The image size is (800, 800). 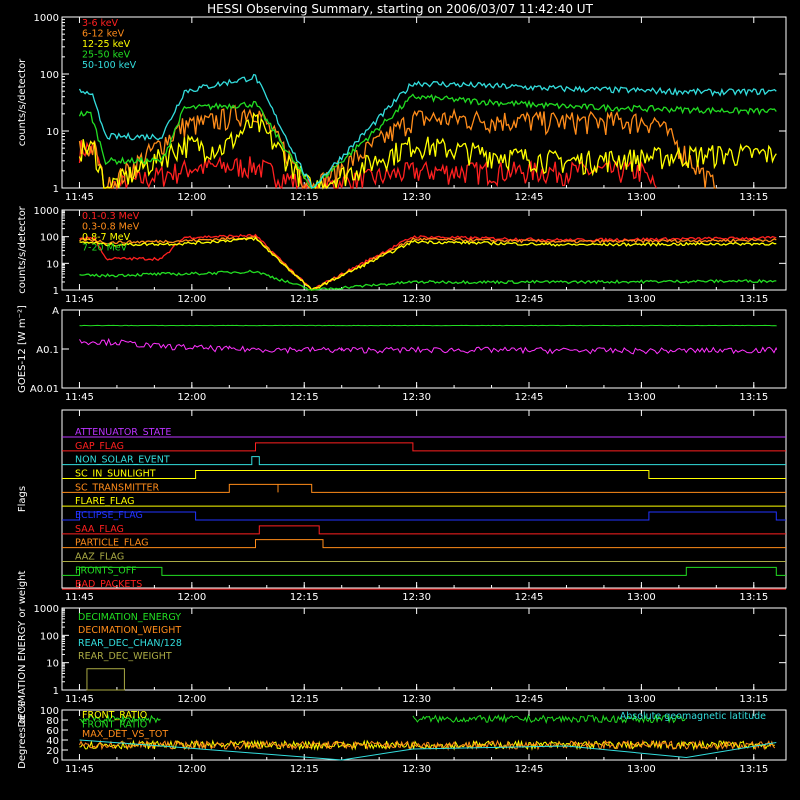 I want to click on high_energy-legend-entry: 7-20 MeV, so click(x=105, y=248).